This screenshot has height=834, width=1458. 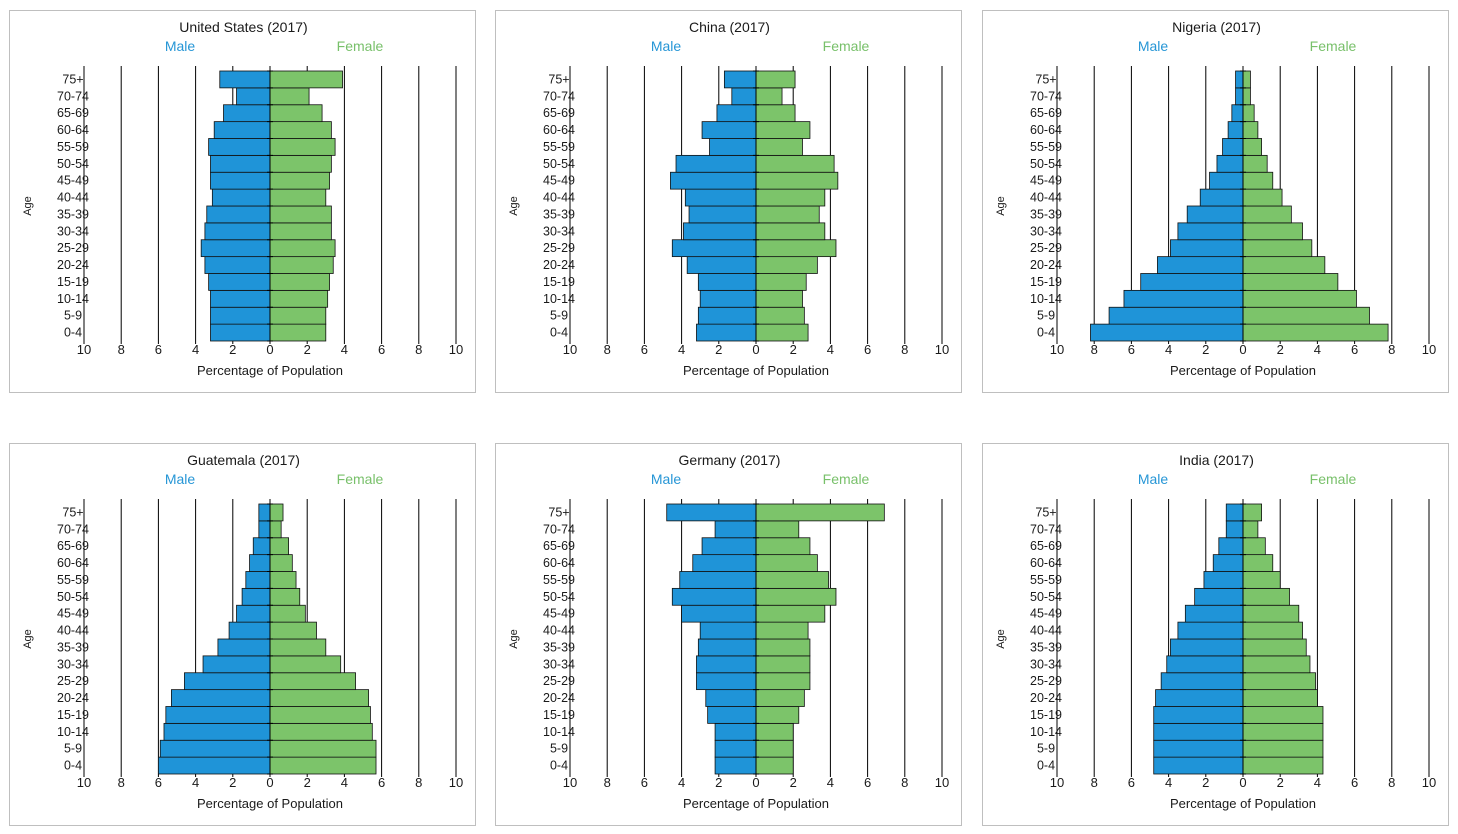 What do you see at coordinates (729, 27) in the screenshot?
I see `chart-title: China (2017)` at bounding box center [729, 27].